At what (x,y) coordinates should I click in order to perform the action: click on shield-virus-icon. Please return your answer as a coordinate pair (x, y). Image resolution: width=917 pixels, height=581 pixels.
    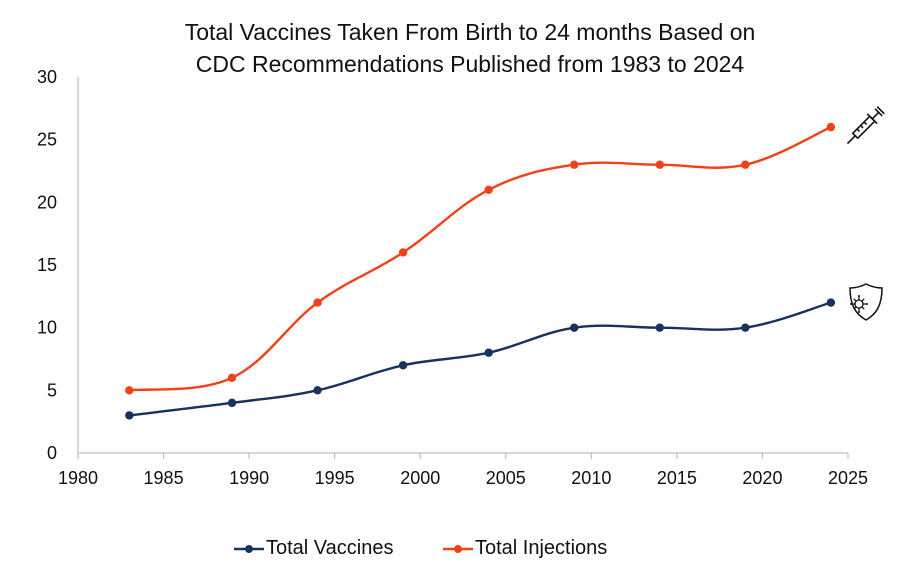
    Looking at the image, I should click on (866, 302).